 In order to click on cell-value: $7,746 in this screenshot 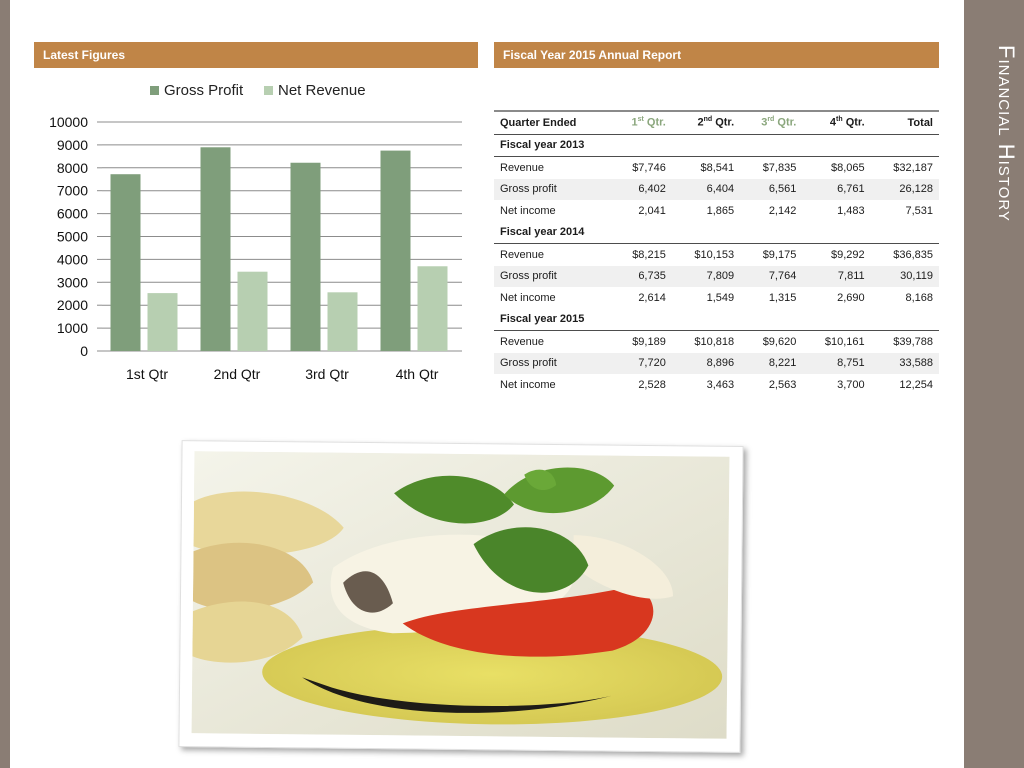, I will do `click(649, 167)`.